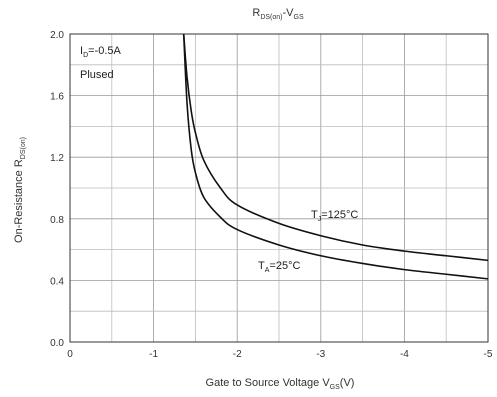 The image size is (497, 397). I want to click on x-tick-label: -4, so click(404, 354).